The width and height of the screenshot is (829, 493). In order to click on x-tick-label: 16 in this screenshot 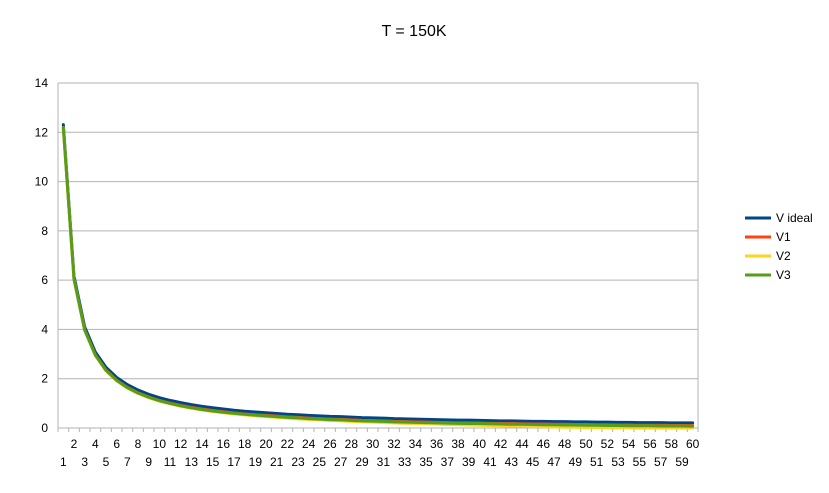, I will do `click(224, 444)`.